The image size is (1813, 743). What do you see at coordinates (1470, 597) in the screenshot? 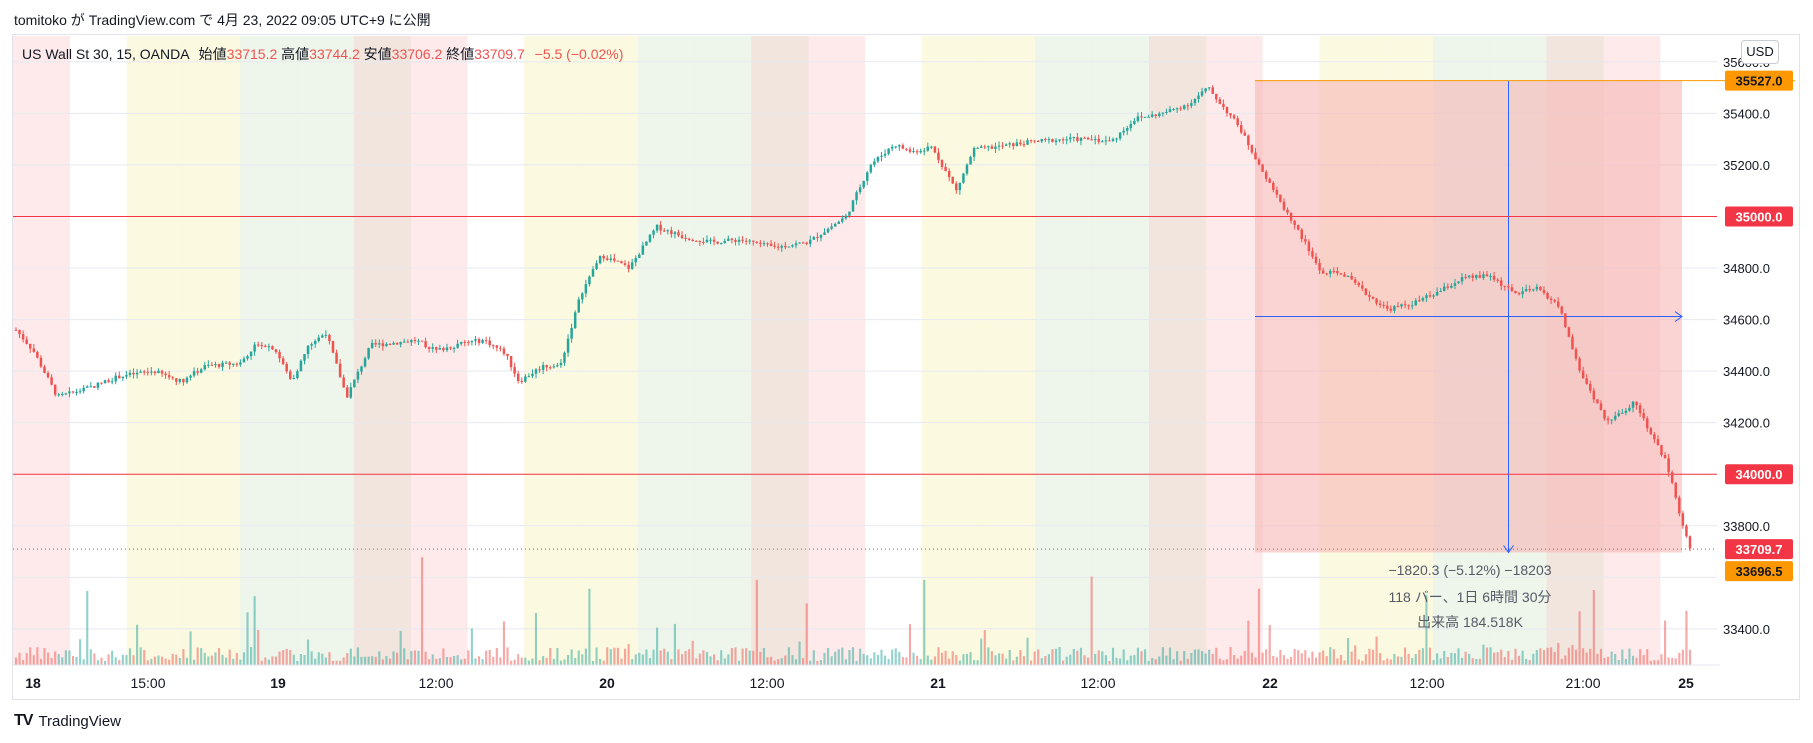
I see `measure-stats-bars: 118 バー、1日 6時間 30分` at bounding box center [1470, 597].